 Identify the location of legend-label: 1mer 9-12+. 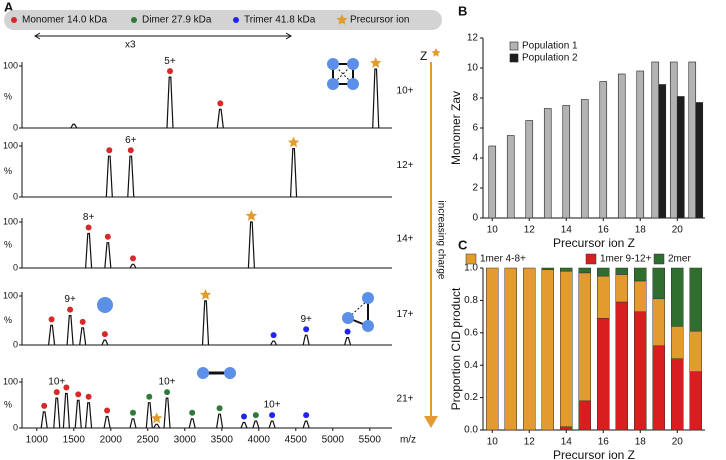
(626, 259).